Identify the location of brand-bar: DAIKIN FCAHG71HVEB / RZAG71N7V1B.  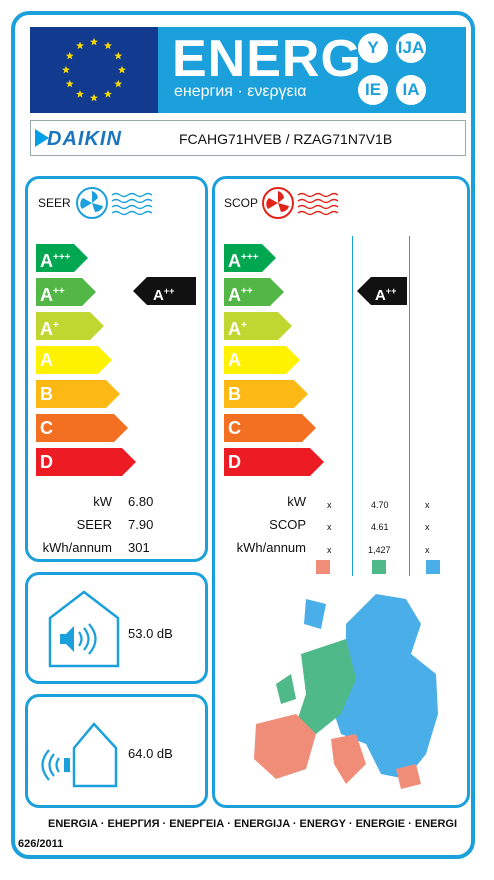
(248, 138).